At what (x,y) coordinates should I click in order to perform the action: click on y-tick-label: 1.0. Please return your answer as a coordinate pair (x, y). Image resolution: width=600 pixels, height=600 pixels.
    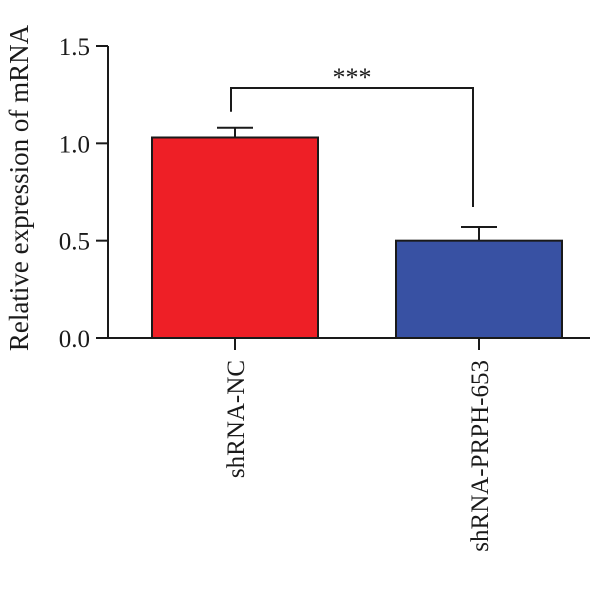
    Looking at the image, I should click on (74, 144).